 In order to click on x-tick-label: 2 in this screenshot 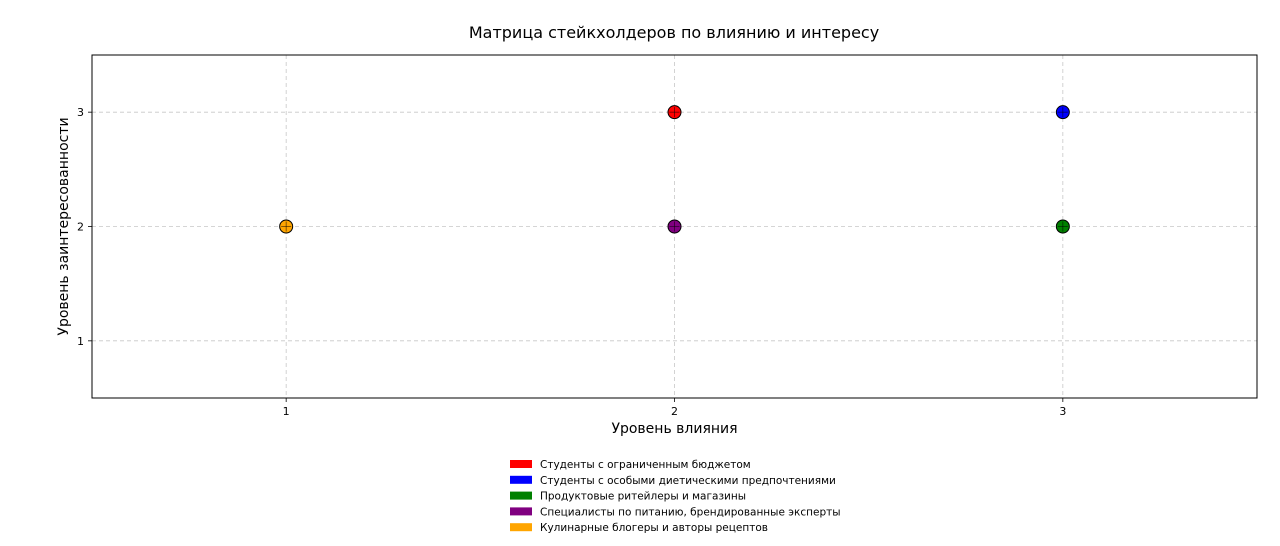, I will do `click(674, 411)`.